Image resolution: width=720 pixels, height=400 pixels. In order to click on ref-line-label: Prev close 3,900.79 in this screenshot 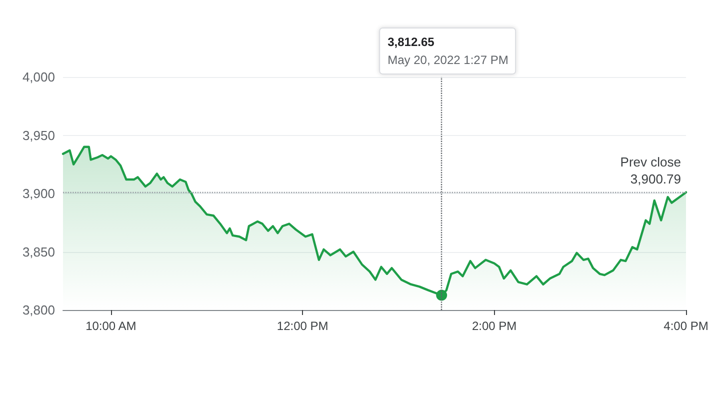, I will do `click(650, 170)`.